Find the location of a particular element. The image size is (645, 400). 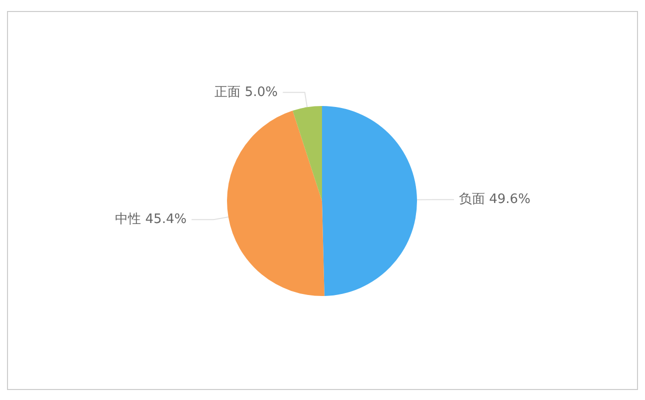

slice-label: 正面 5.0% is located at coordinates (246, 92).